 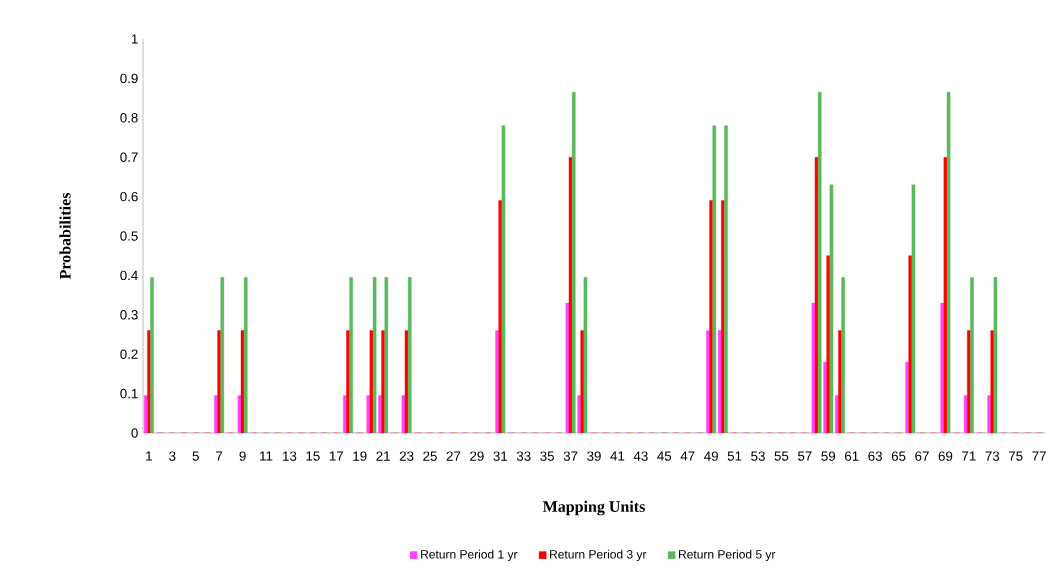 I want to click on x-tick-label: 19, so click(x=360, y=456).